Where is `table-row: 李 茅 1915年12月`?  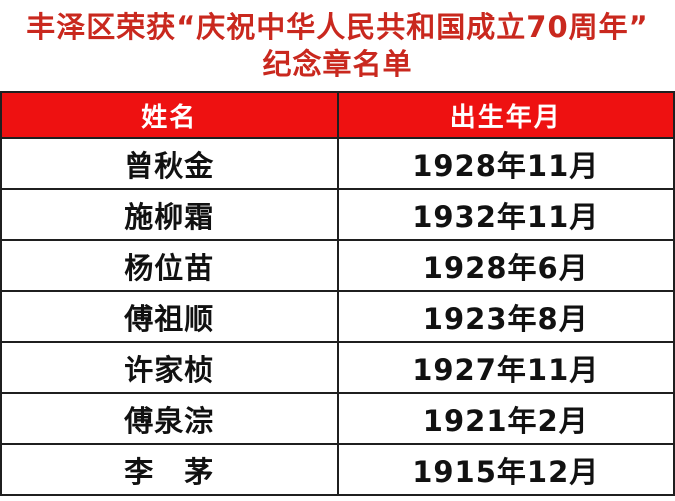
table-row: 李 茅 1915年12月 is located at coordinates (337, 469).